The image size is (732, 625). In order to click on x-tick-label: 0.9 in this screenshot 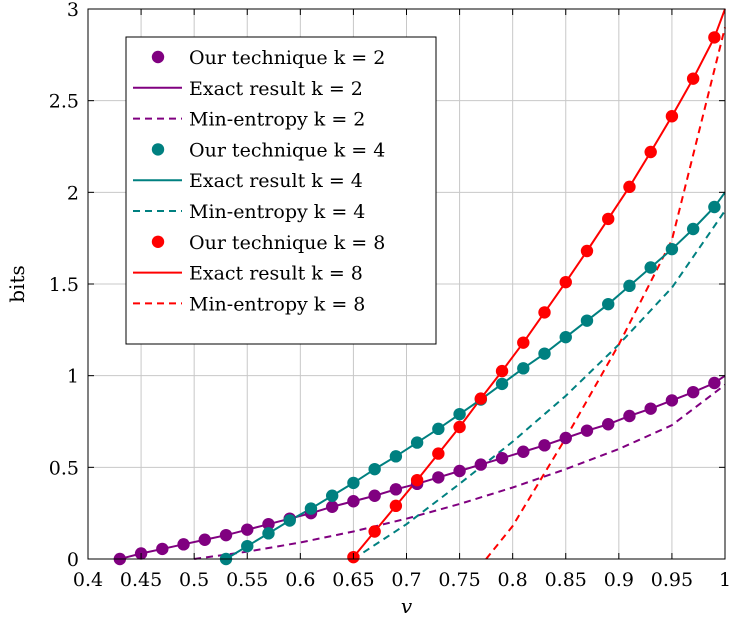, I will do `click(619, 580)`.